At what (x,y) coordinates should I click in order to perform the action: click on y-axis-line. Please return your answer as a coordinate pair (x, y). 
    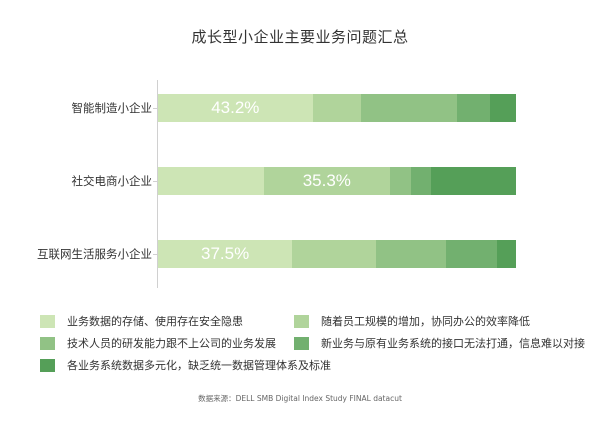
    Looking at the image, I should click on (157, 184).